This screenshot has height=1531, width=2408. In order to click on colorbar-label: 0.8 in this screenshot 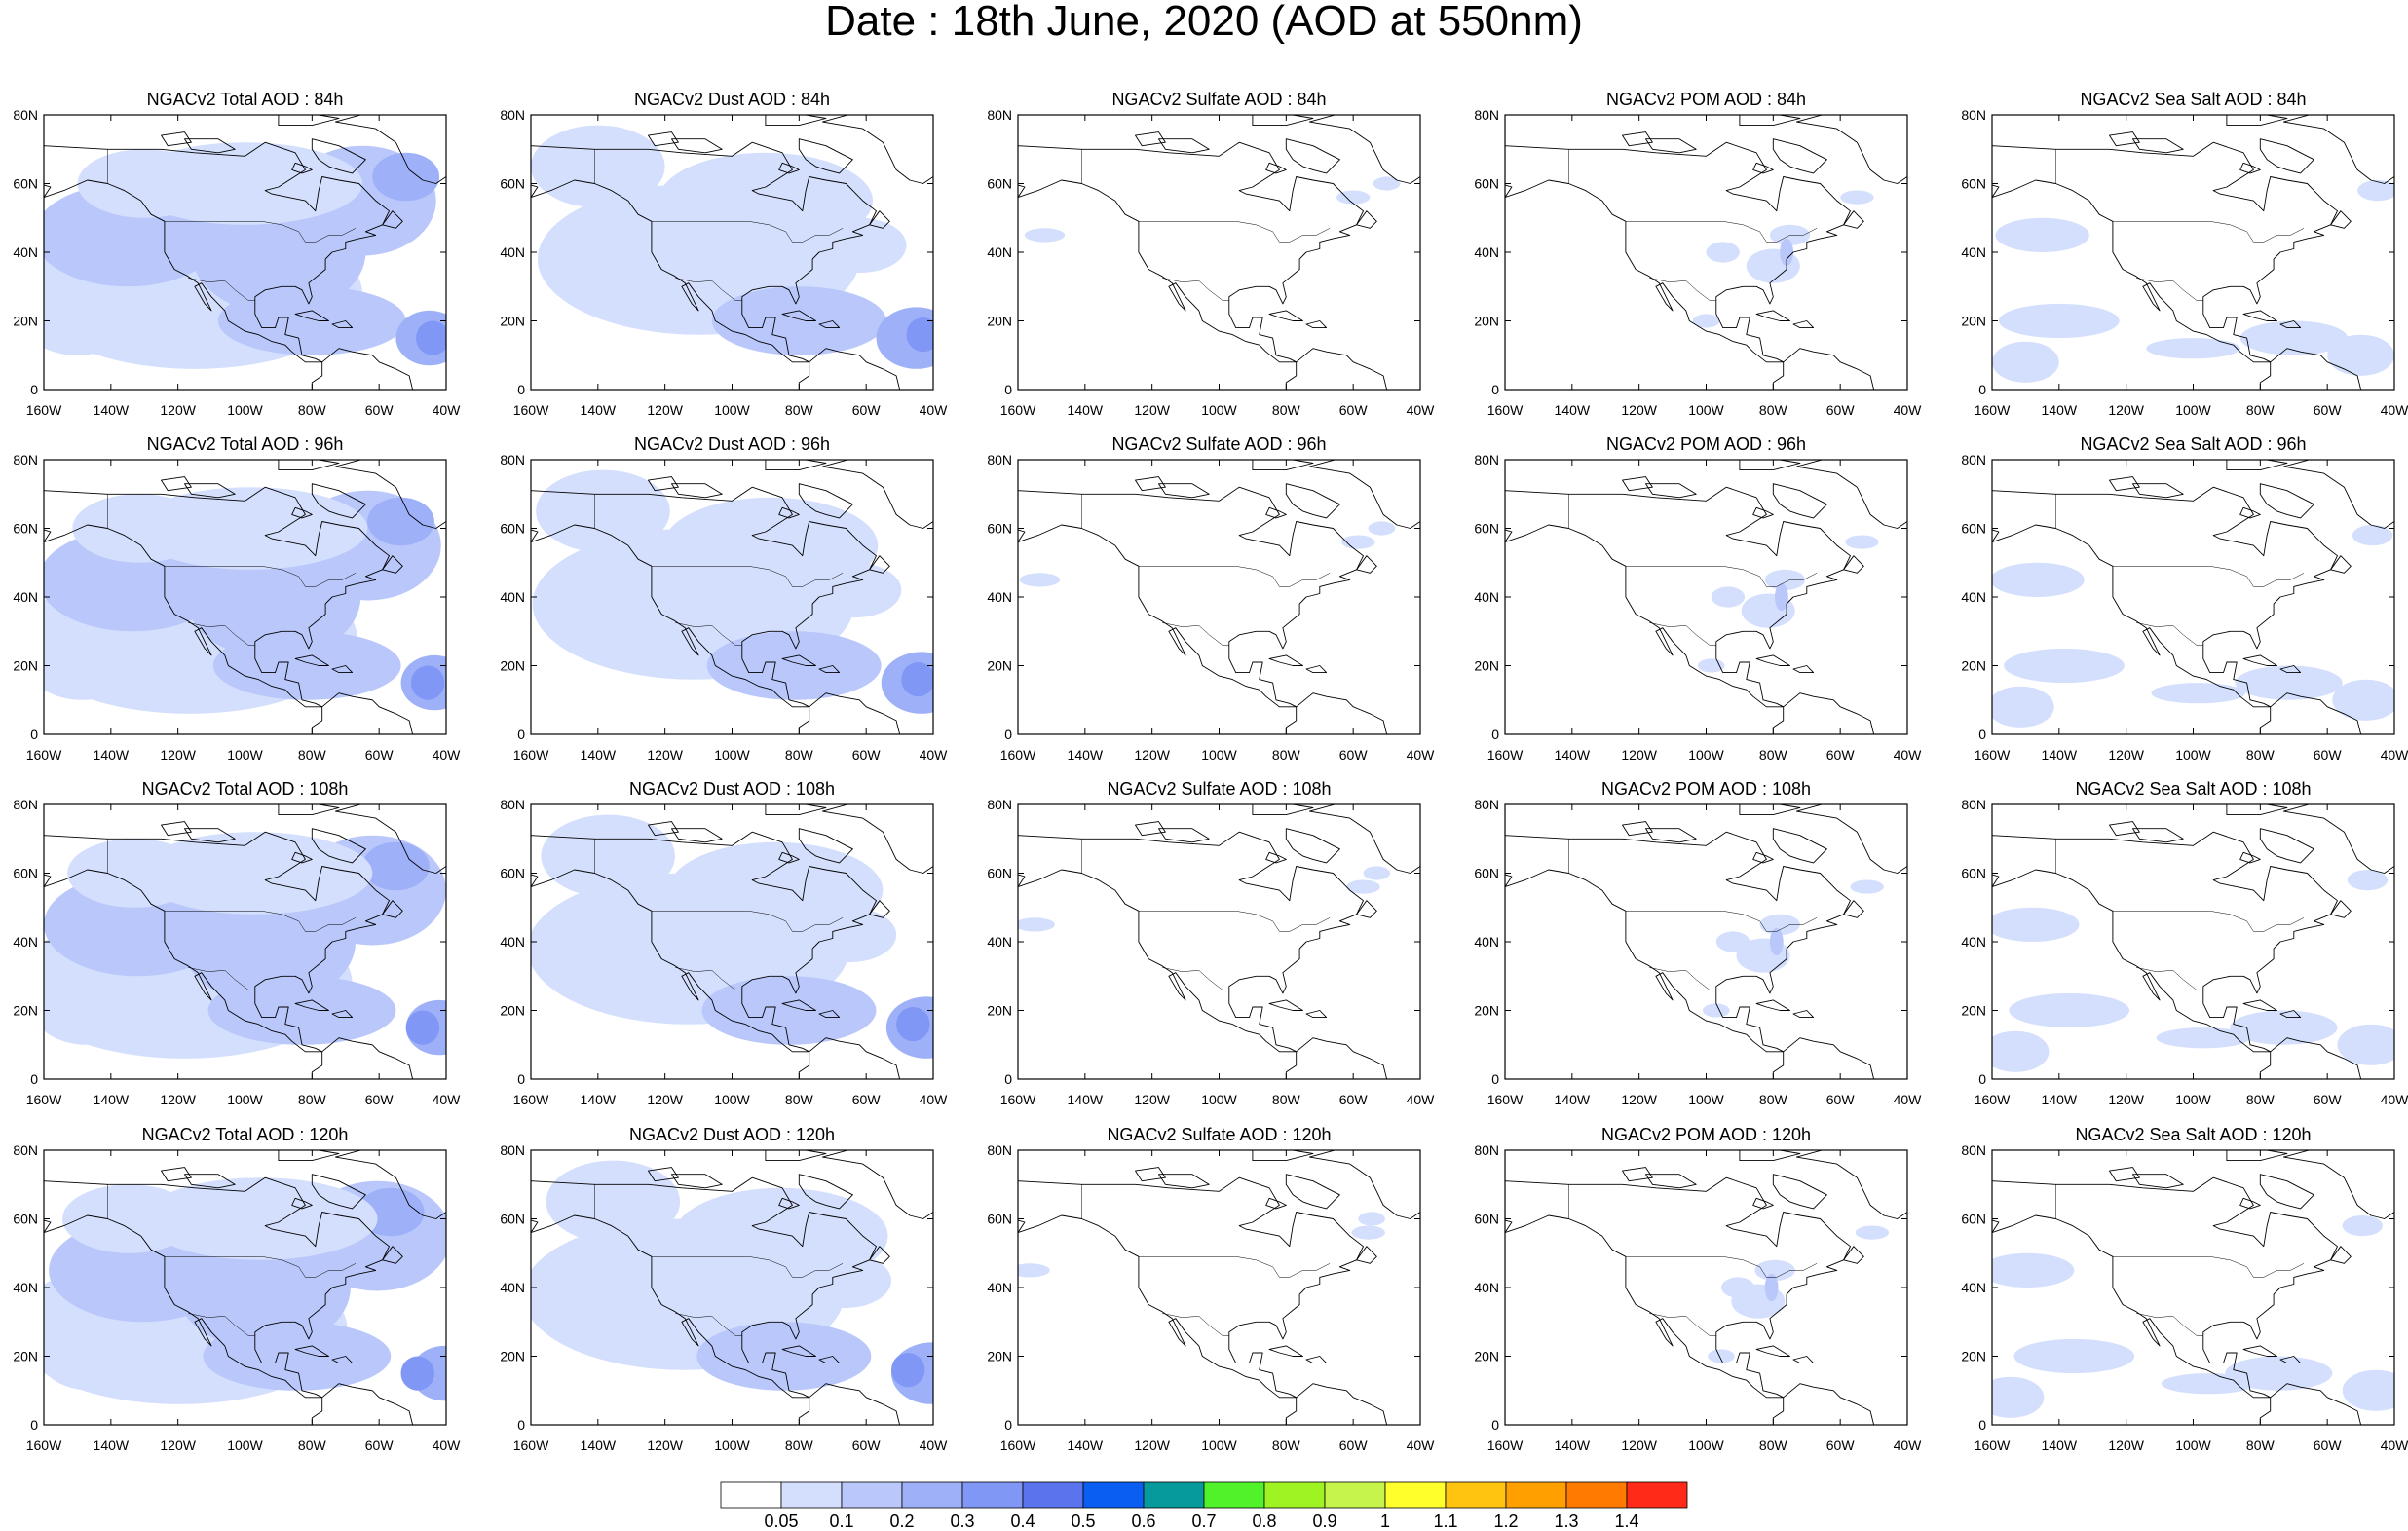, I will do `click(1264, 1521)`.